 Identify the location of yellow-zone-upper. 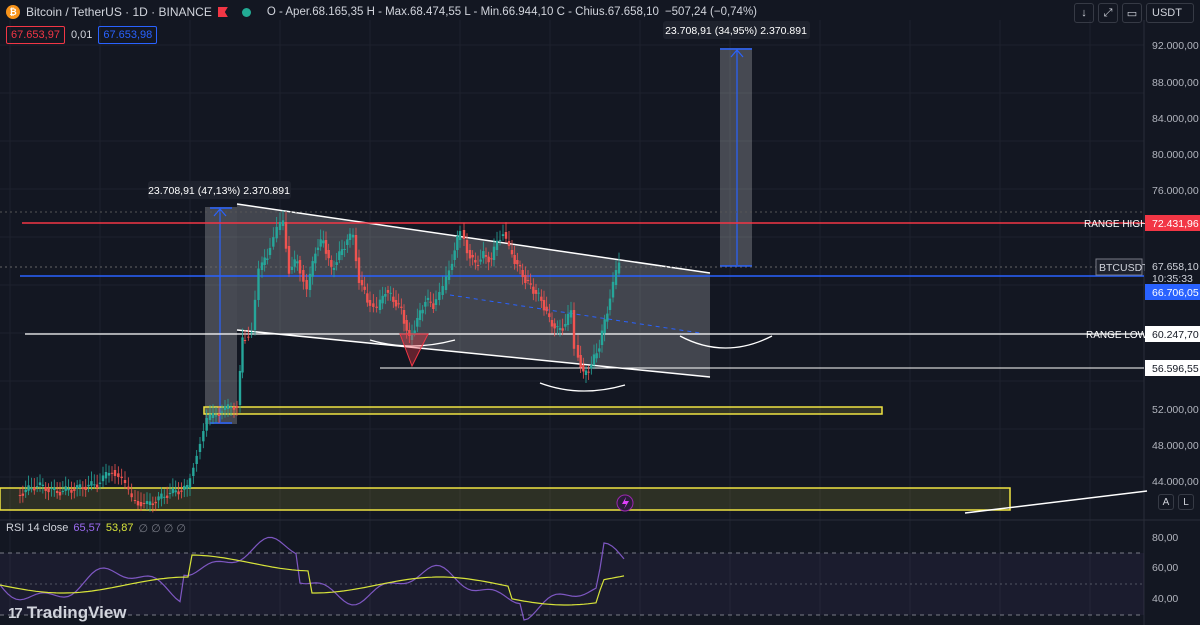
(543, 410).